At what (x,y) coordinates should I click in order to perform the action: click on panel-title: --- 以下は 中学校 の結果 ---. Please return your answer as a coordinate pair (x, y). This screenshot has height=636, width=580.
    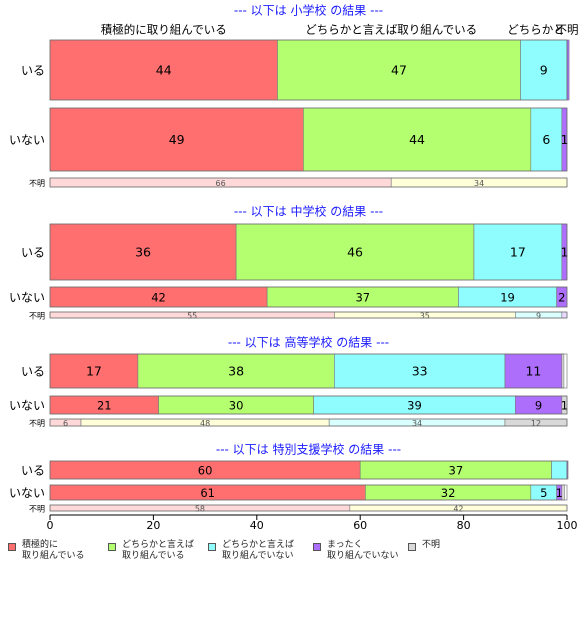
    Looking at the image, I should click on (308, 211).